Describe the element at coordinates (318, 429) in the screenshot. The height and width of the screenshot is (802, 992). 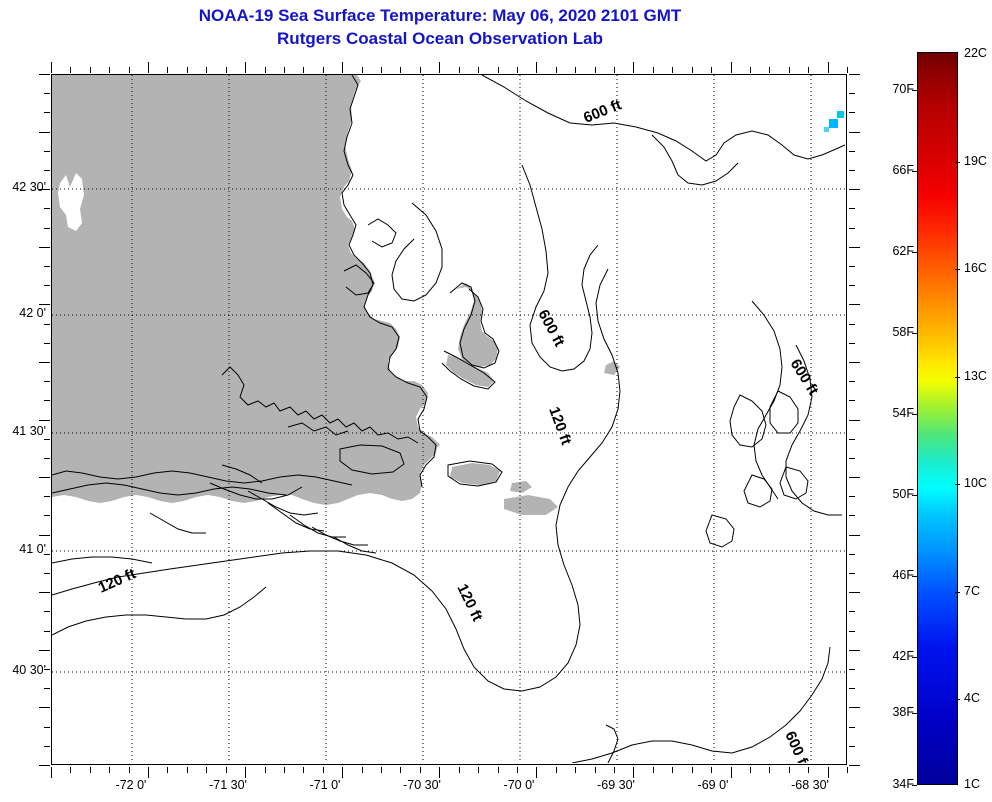
I see `coastline-buzzards-bay` at that location.